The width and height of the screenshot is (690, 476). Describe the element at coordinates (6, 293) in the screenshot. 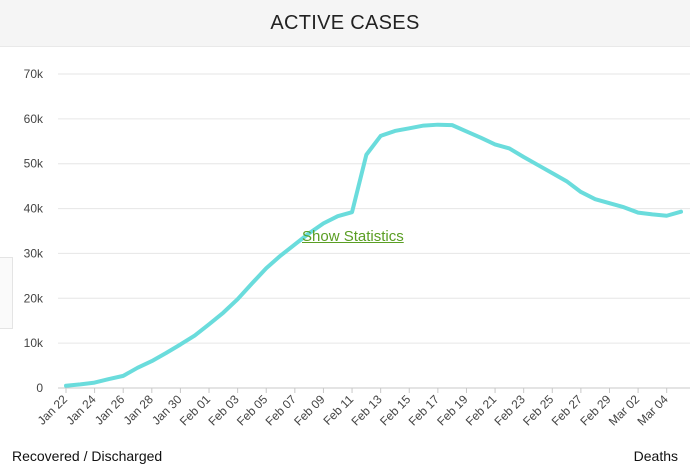

I see `side-panel-edge` at that location.